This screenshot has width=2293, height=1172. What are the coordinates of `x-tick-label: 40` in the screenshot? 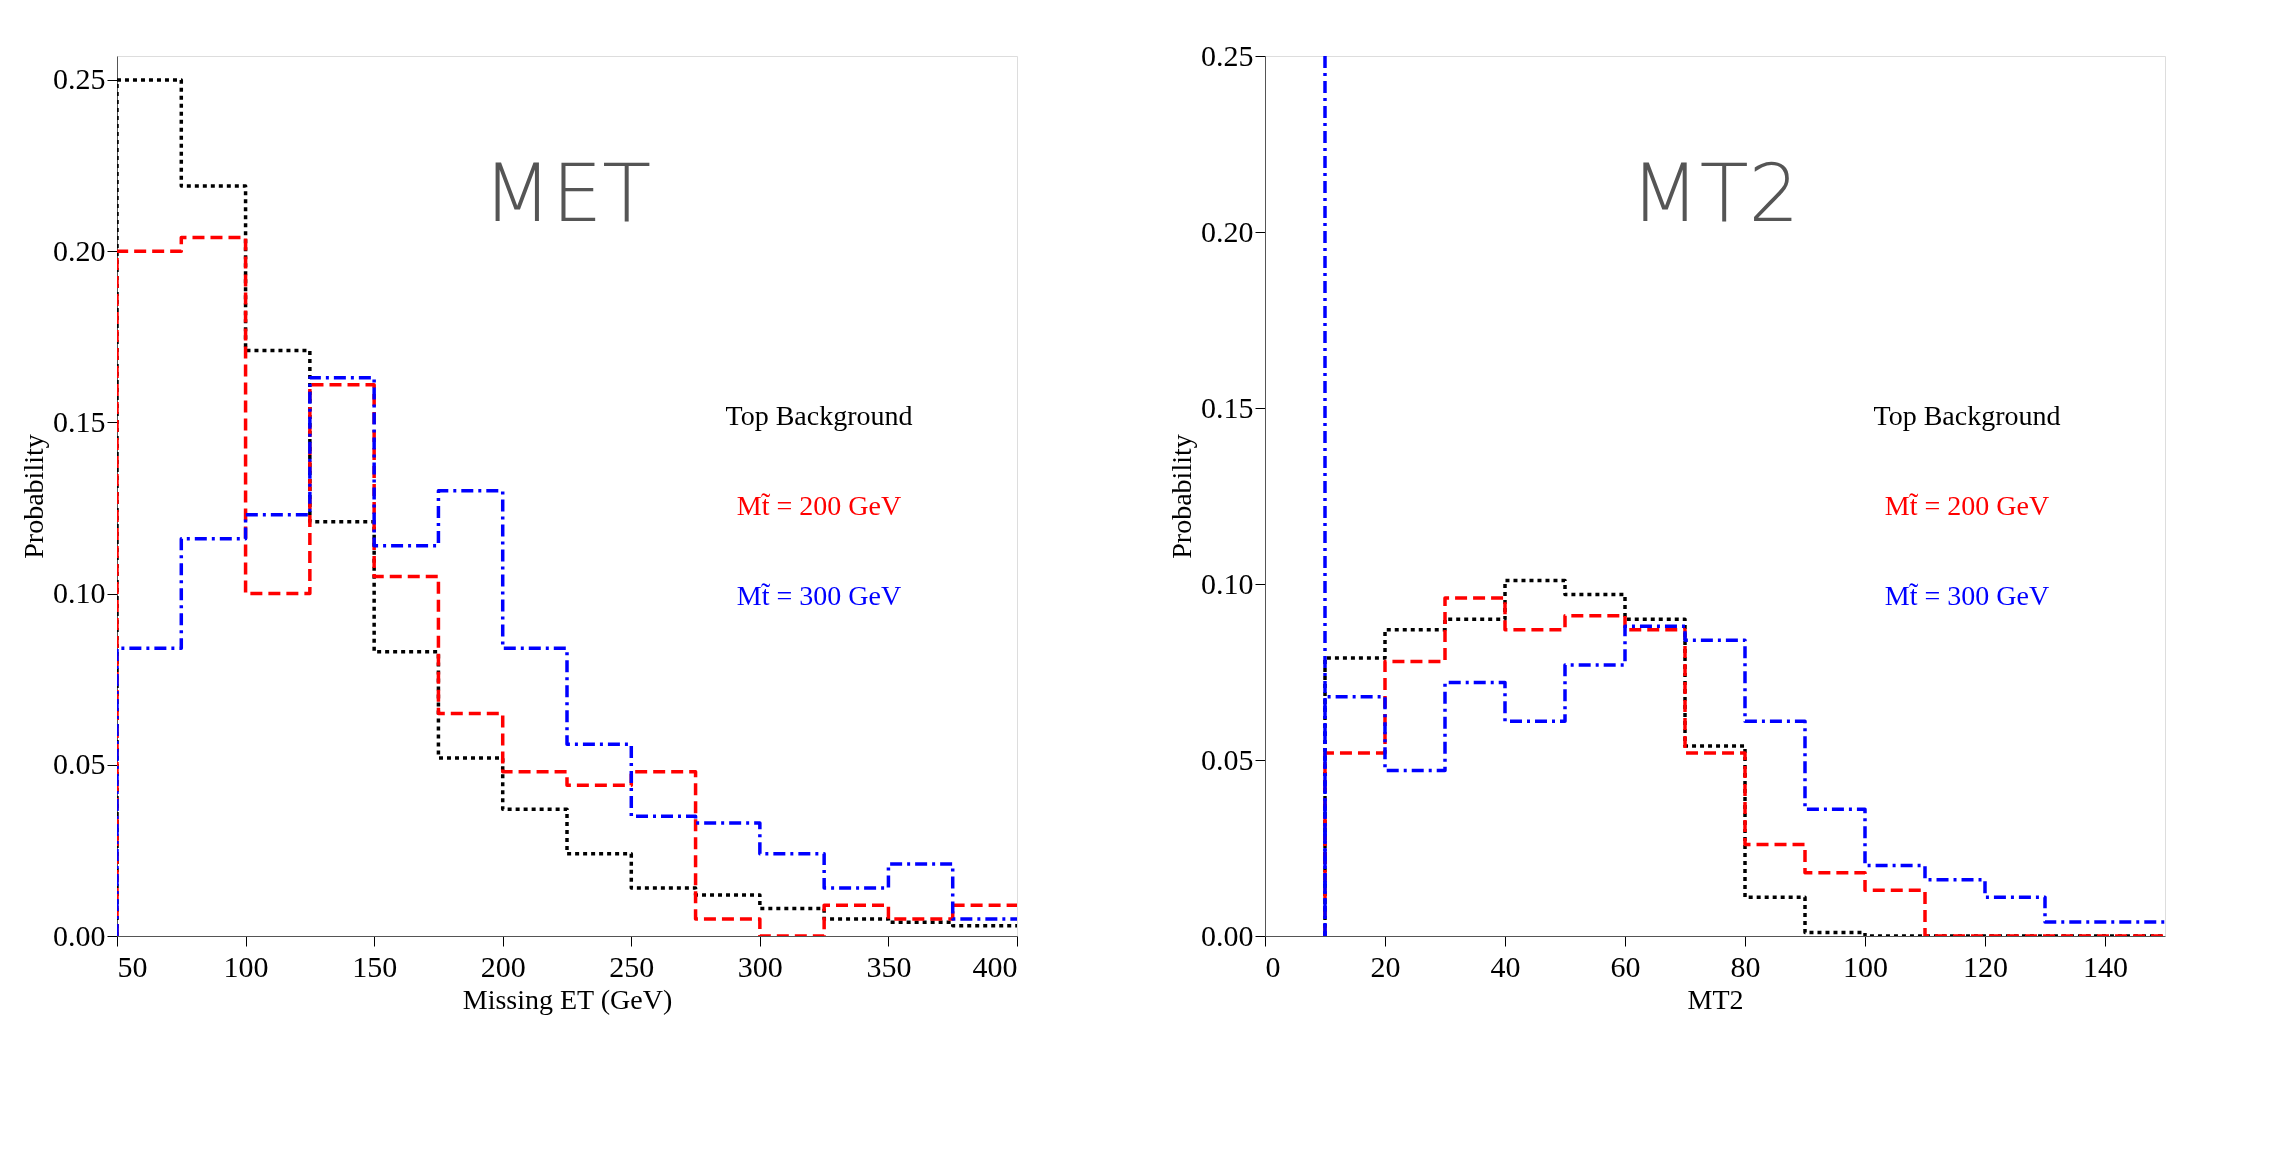 It's located at (1505, 966).